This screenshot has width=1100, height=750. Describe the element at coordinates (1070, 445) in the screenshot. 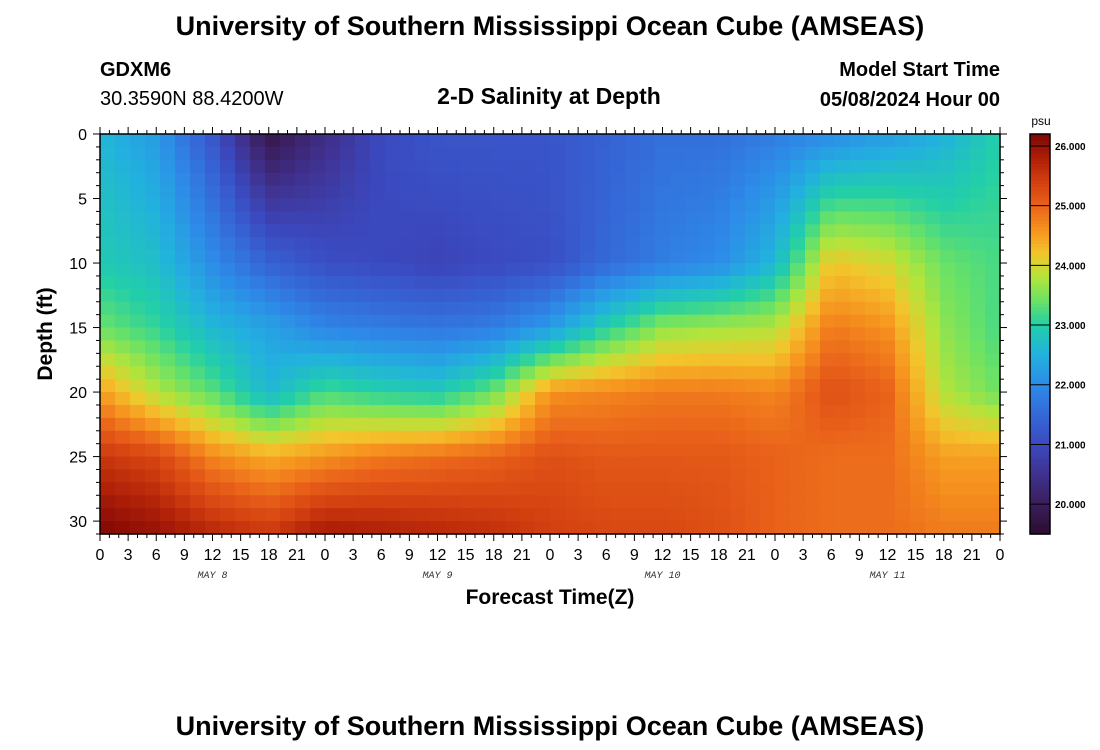

I see `colorbar-tick-label: 21.000` at that location.